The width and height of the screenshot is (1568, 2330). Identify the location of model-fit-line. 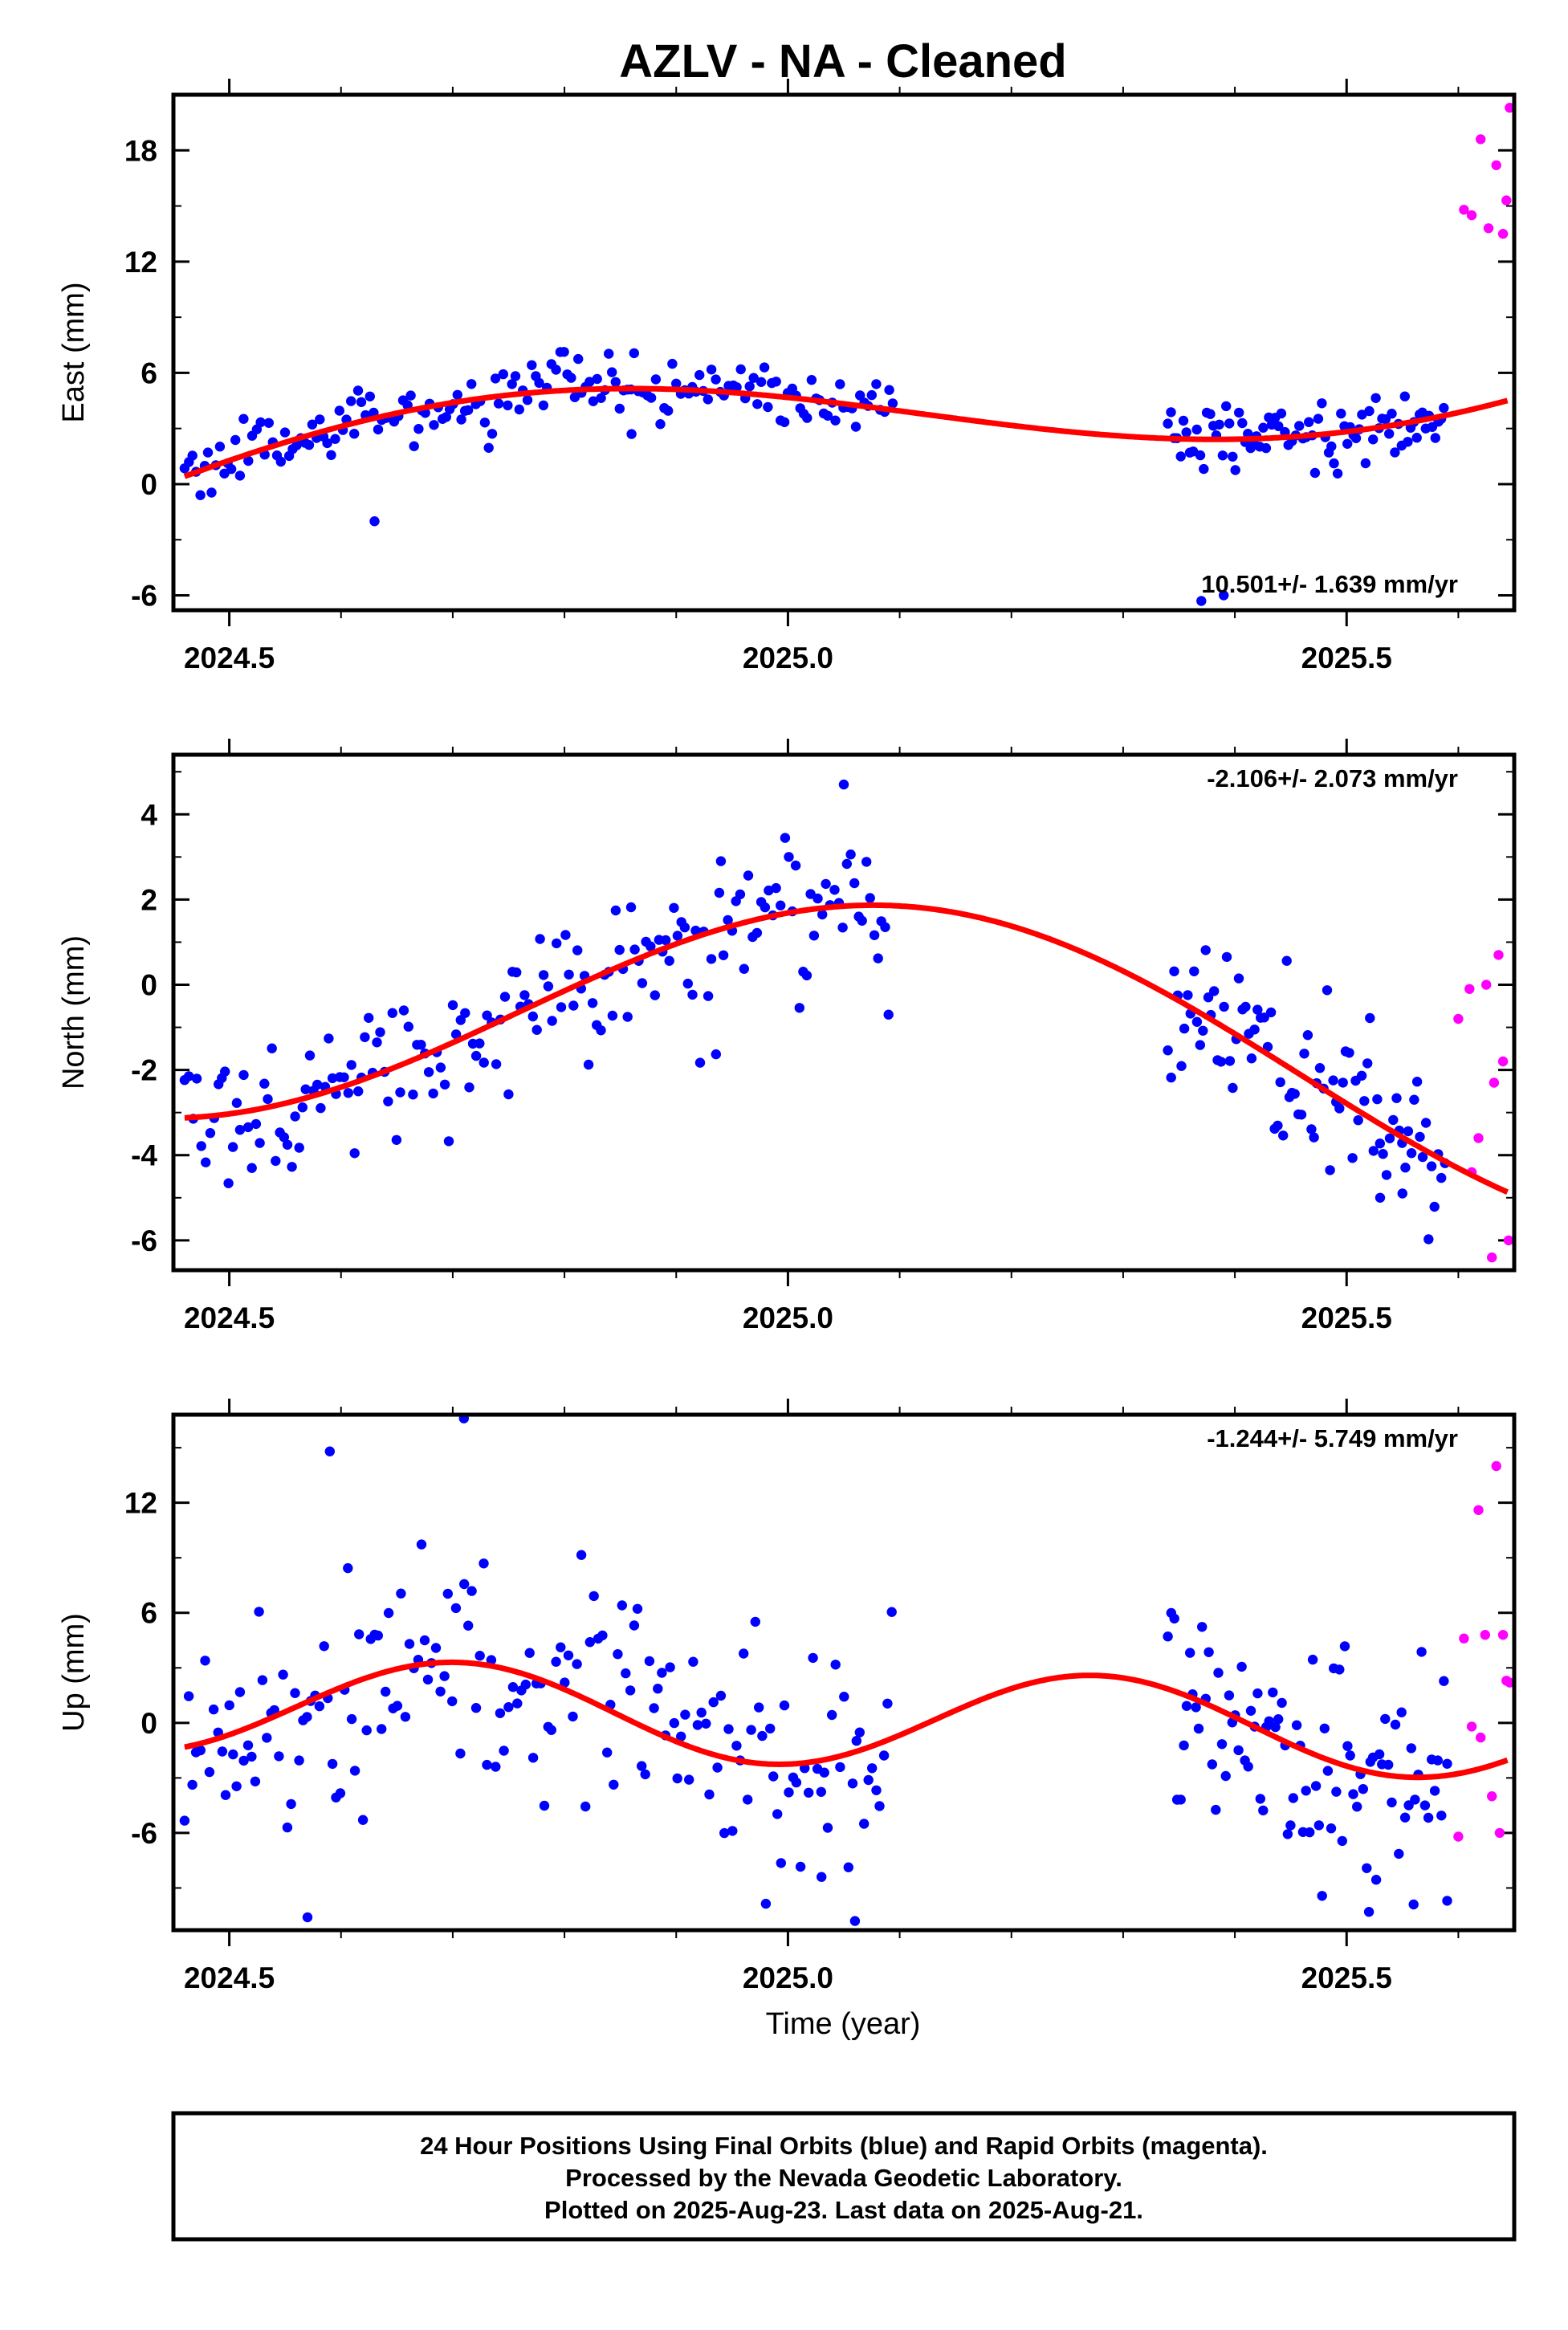
(846, 432).